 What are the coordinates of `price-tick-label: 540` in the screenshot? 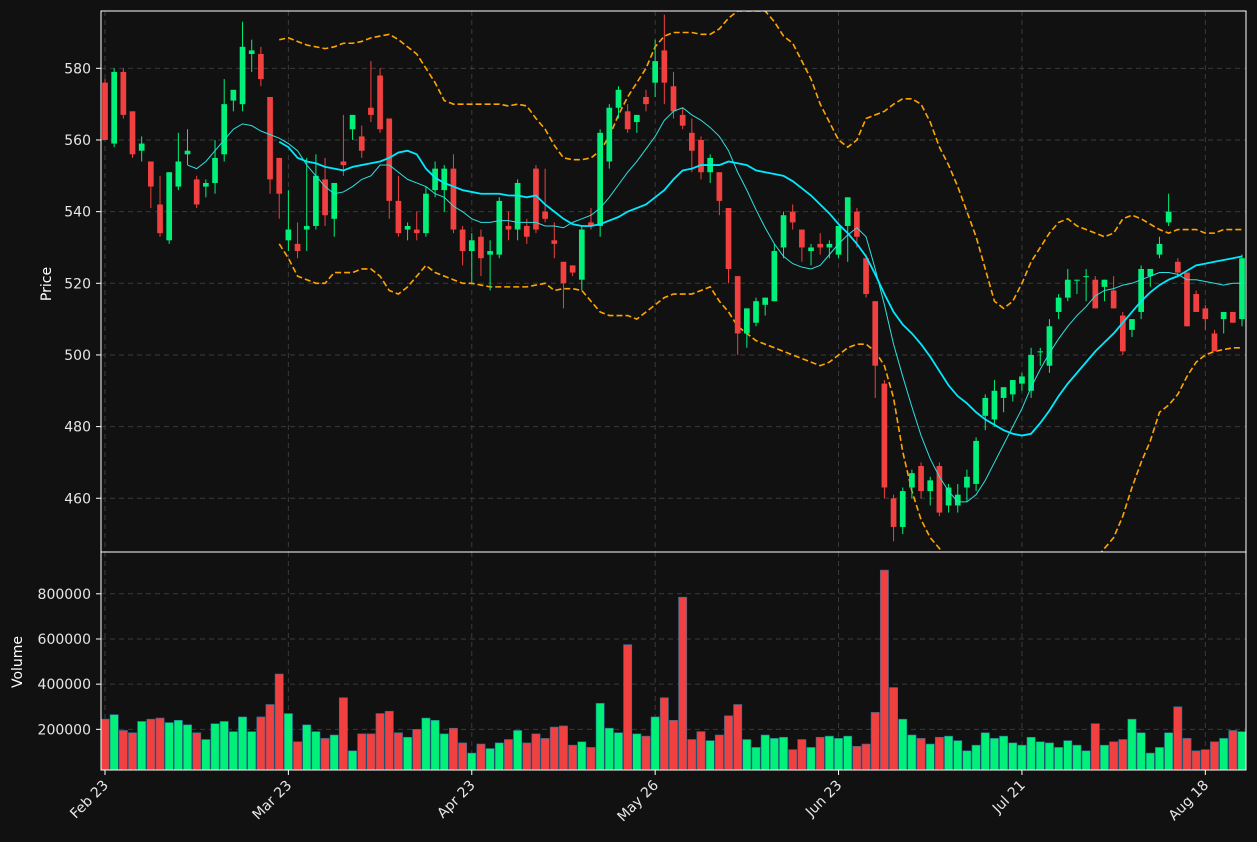 It's located at (77, 213).